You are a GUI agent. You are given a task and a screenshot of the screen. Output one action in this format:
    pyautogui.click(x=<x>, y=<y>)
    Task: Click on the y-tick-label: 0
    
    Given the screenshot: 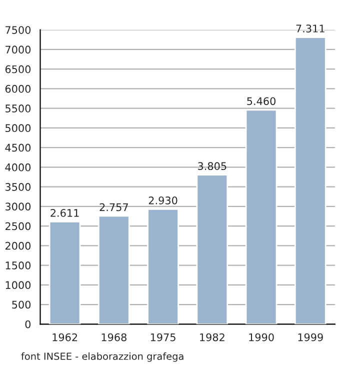 What is the action you would take?
    pyautogui.click(x=28, y=324)
    